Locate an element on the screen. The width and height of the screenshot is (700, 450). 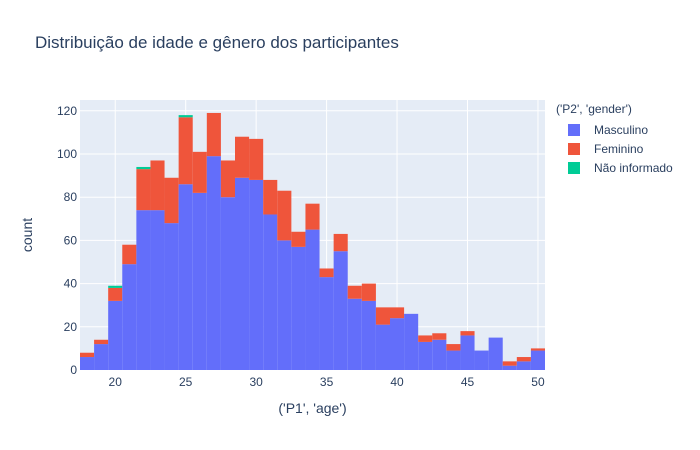
legend-item-masculino: Masculino is located at coordinates (614, 129).